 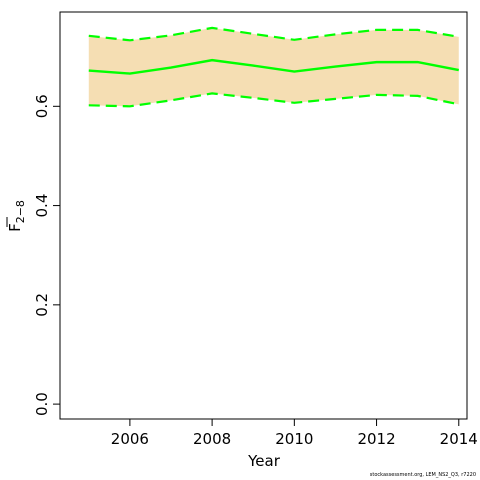 What do you see at coordinates (42, 404) in the screenshot?
I see `y-tick-label: 0.0` at bounding box center [42, 404].